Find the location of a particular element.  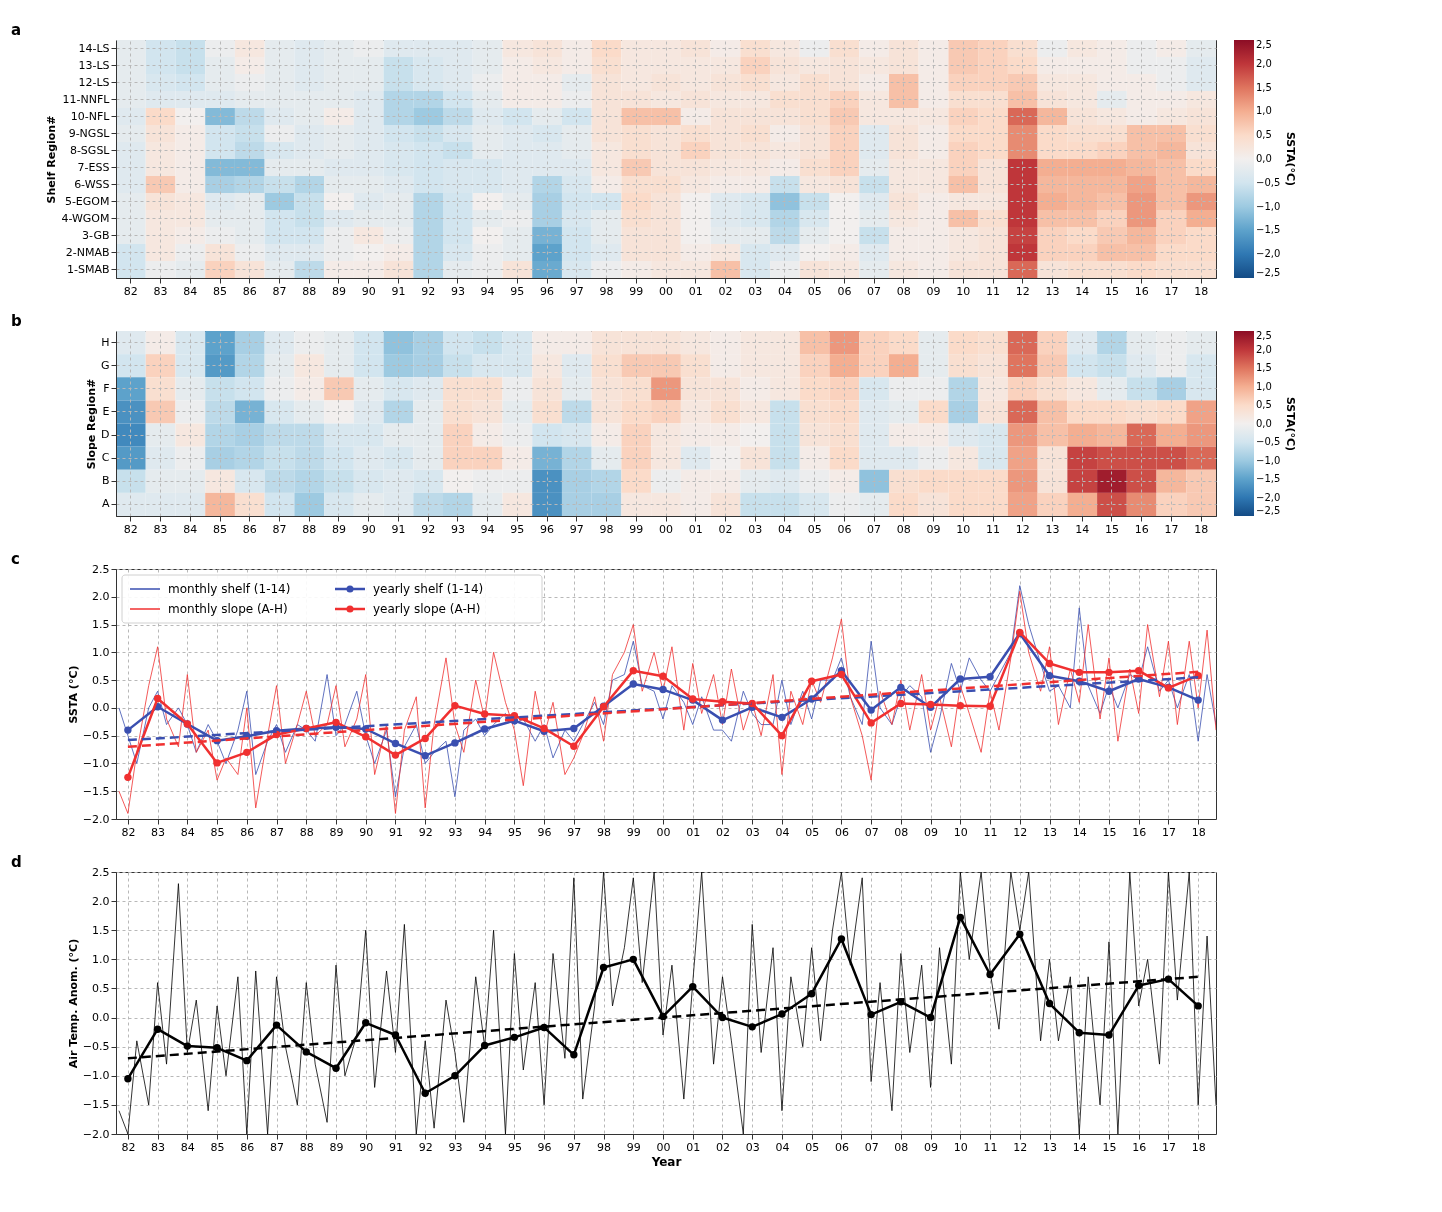

y-tick-label: 0.5 is located at coordinates (101, 680).